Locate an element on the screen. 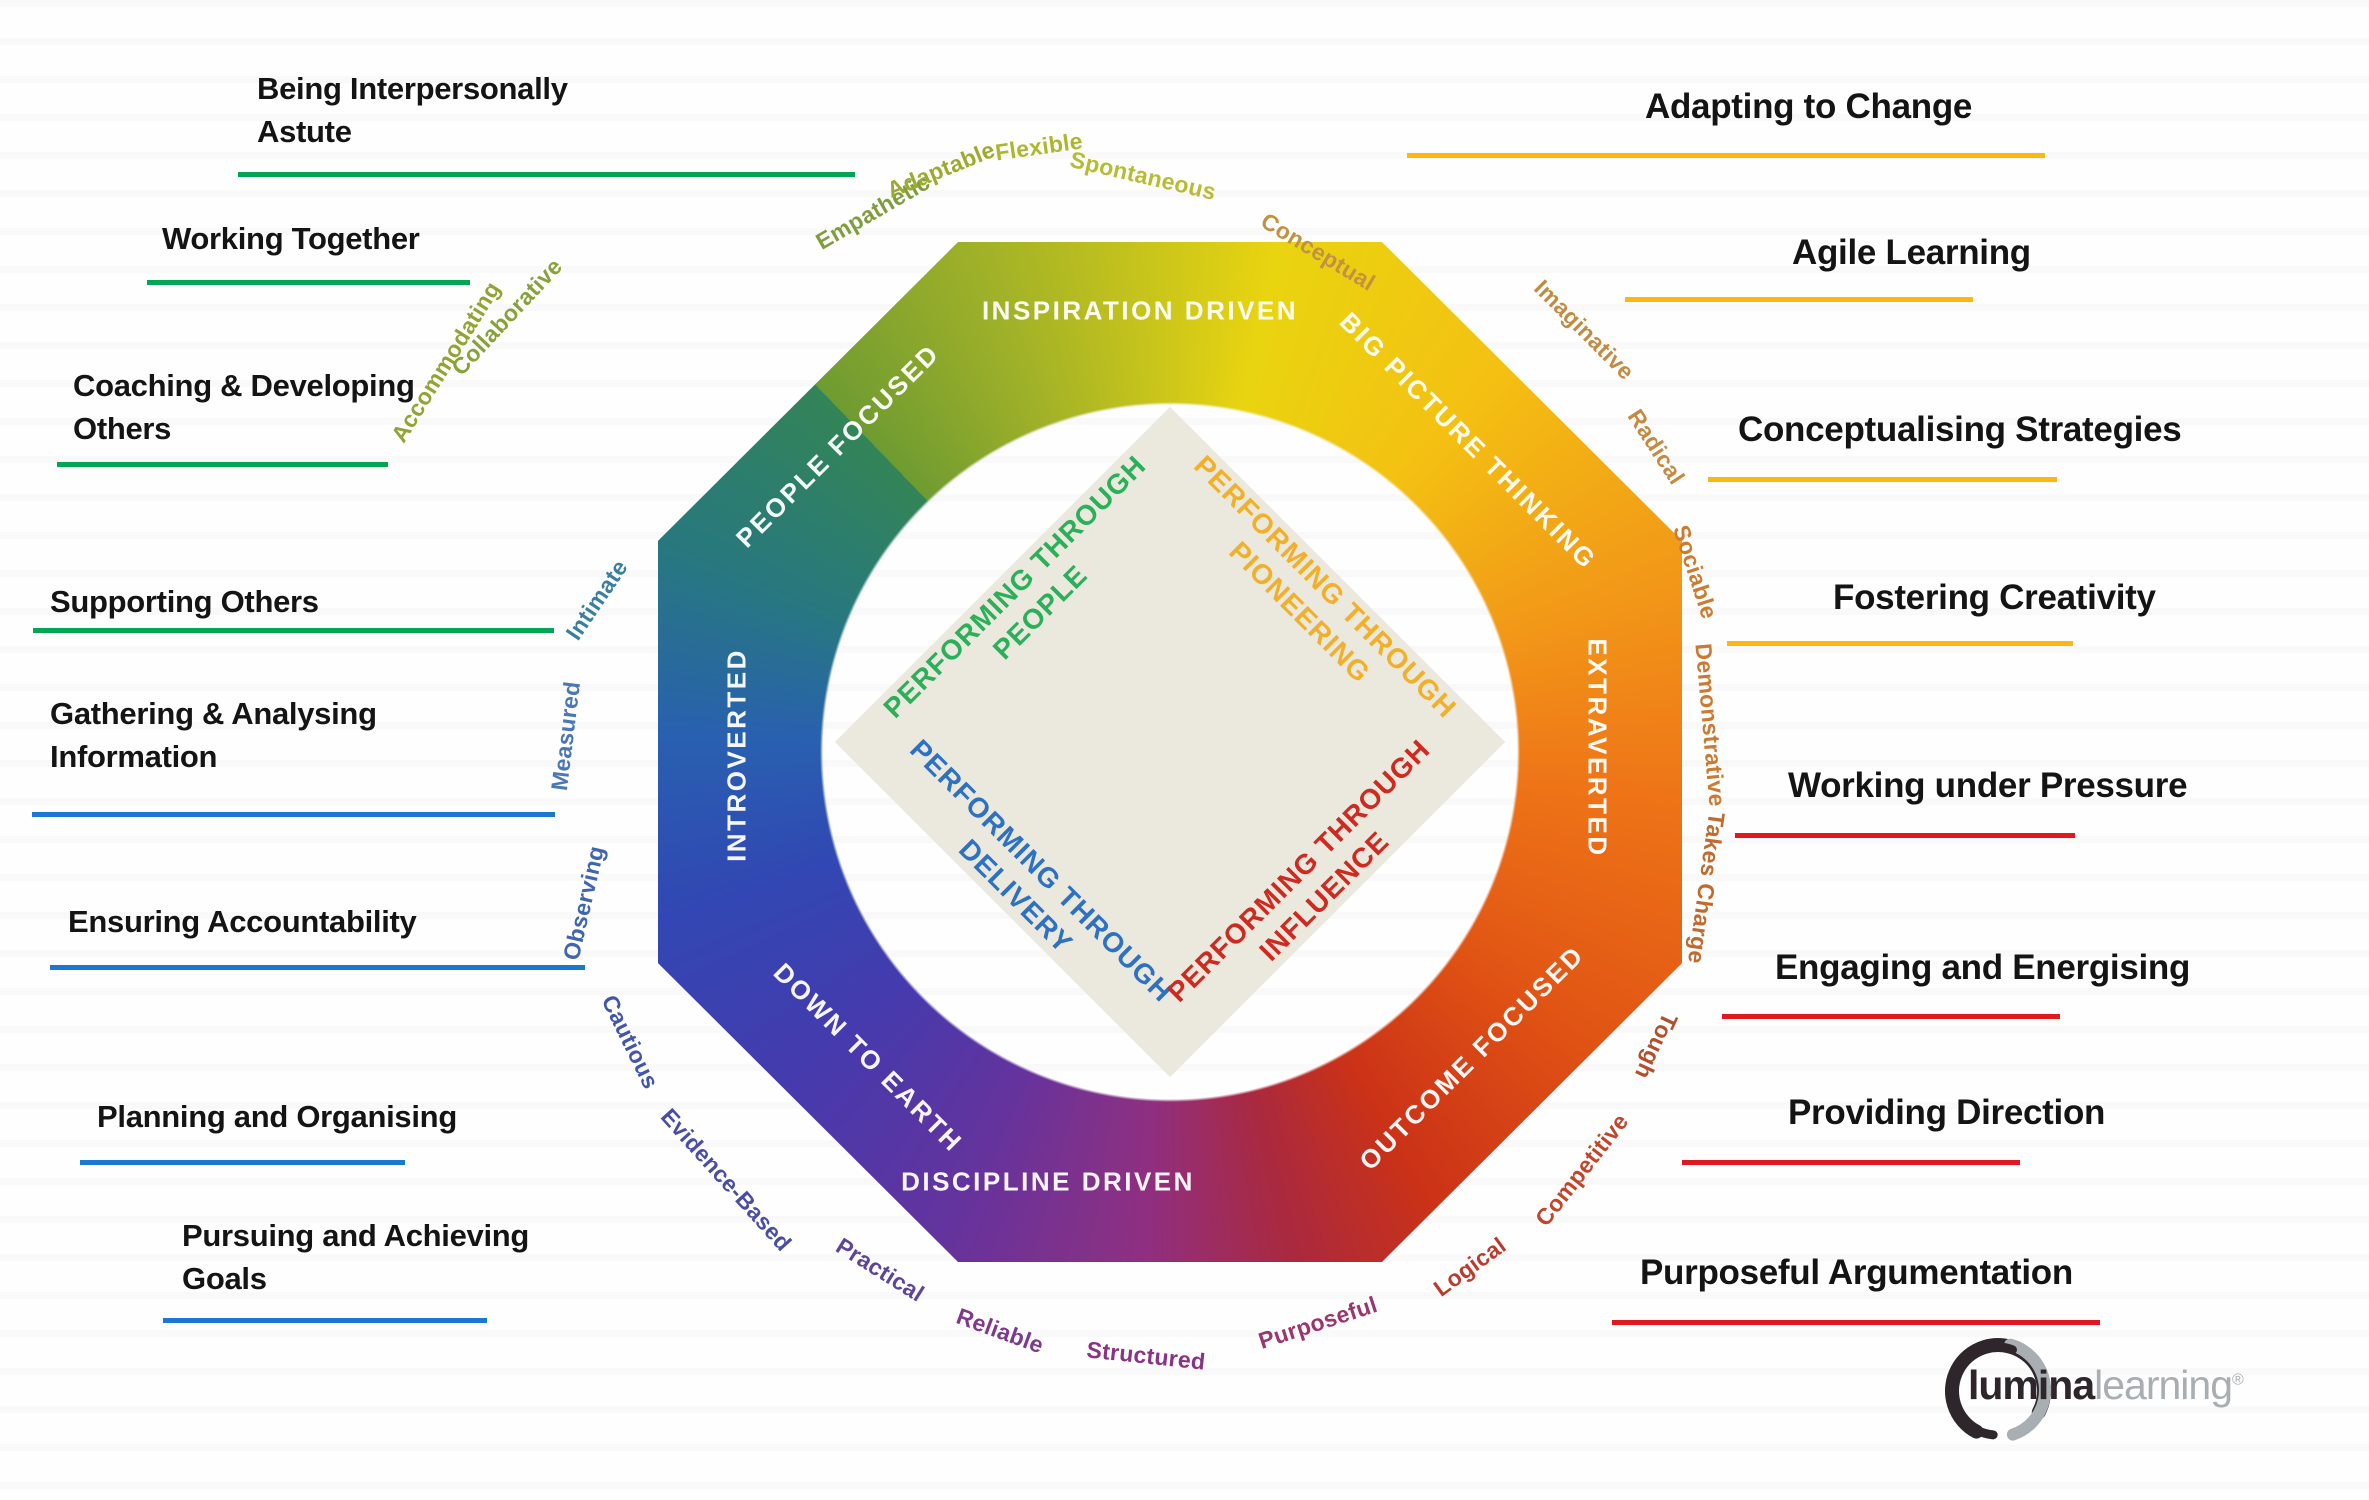 The width and height of the screenshot is (2369, 1500). competency-conceptualising-strategies: Conceptualising Strategies is located at coordinates (1960, 430).